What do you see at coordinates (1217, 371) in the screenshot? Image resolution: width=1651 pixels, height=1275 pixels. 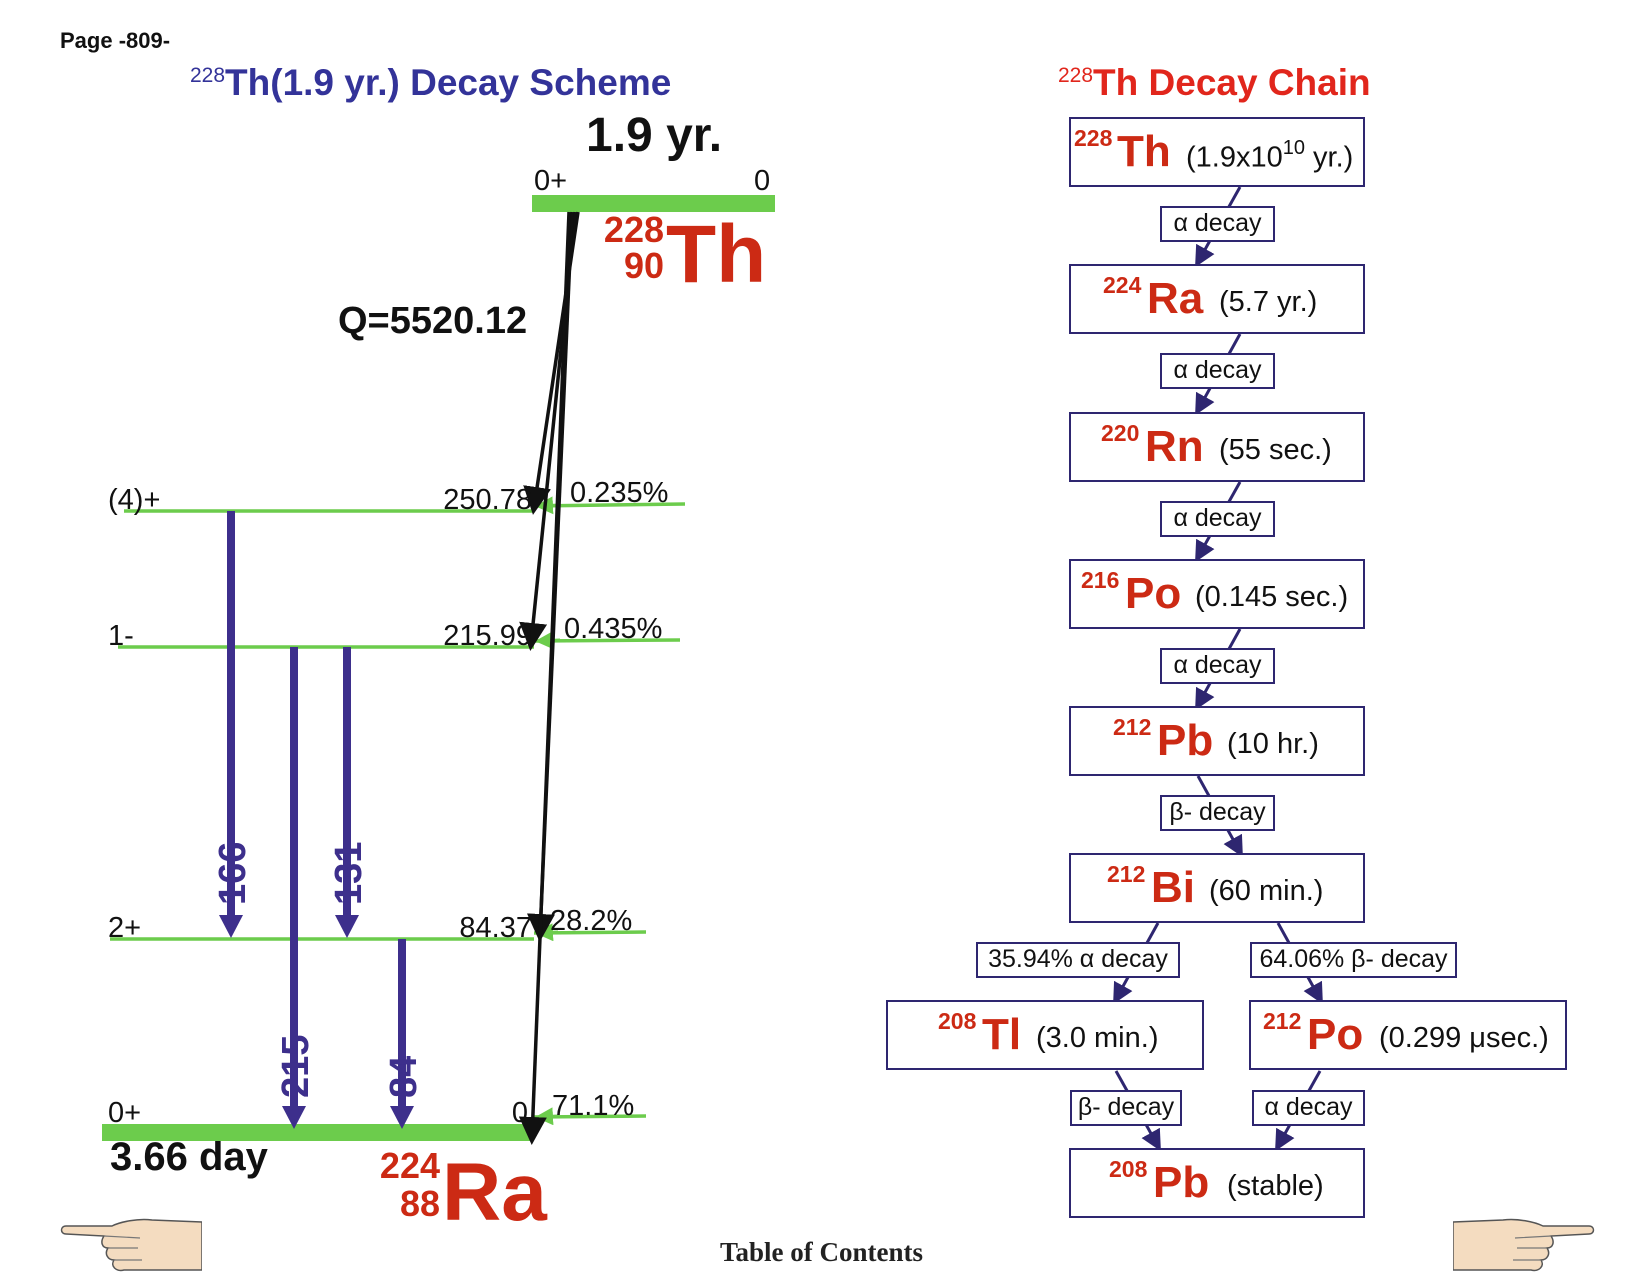 I see `decay-label-2: α decay` at bounding box center [1217, 371].